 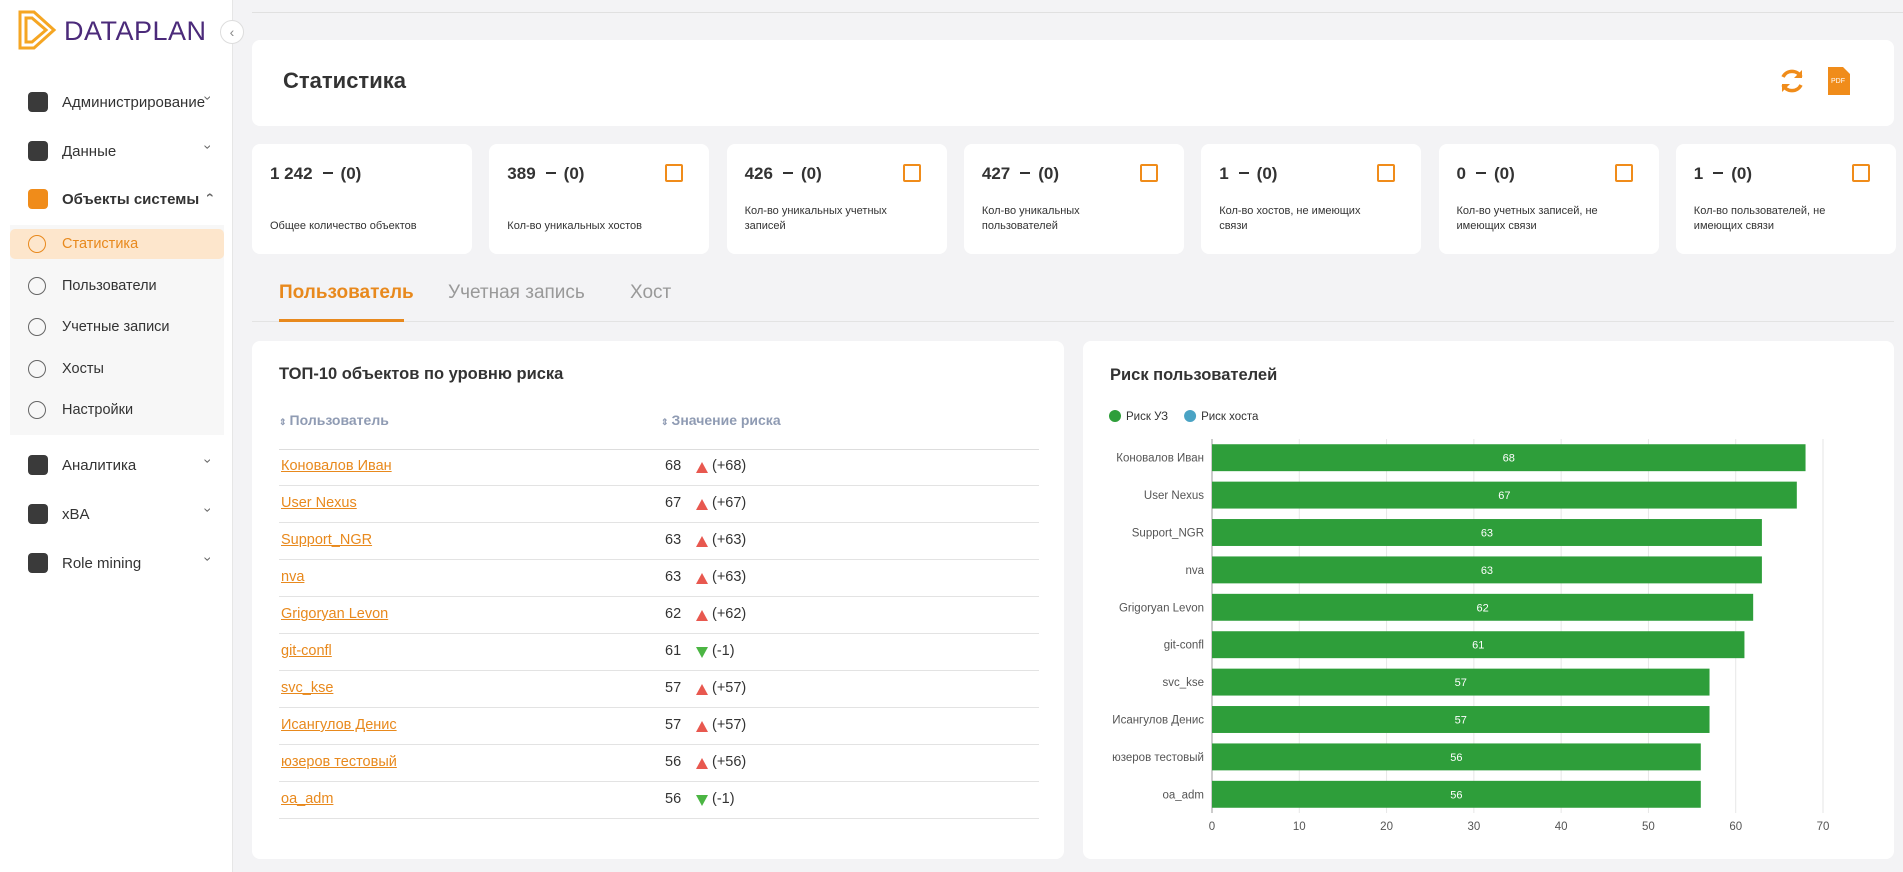 I want to click on bar-label: 56, so click(x=1456, y=758).